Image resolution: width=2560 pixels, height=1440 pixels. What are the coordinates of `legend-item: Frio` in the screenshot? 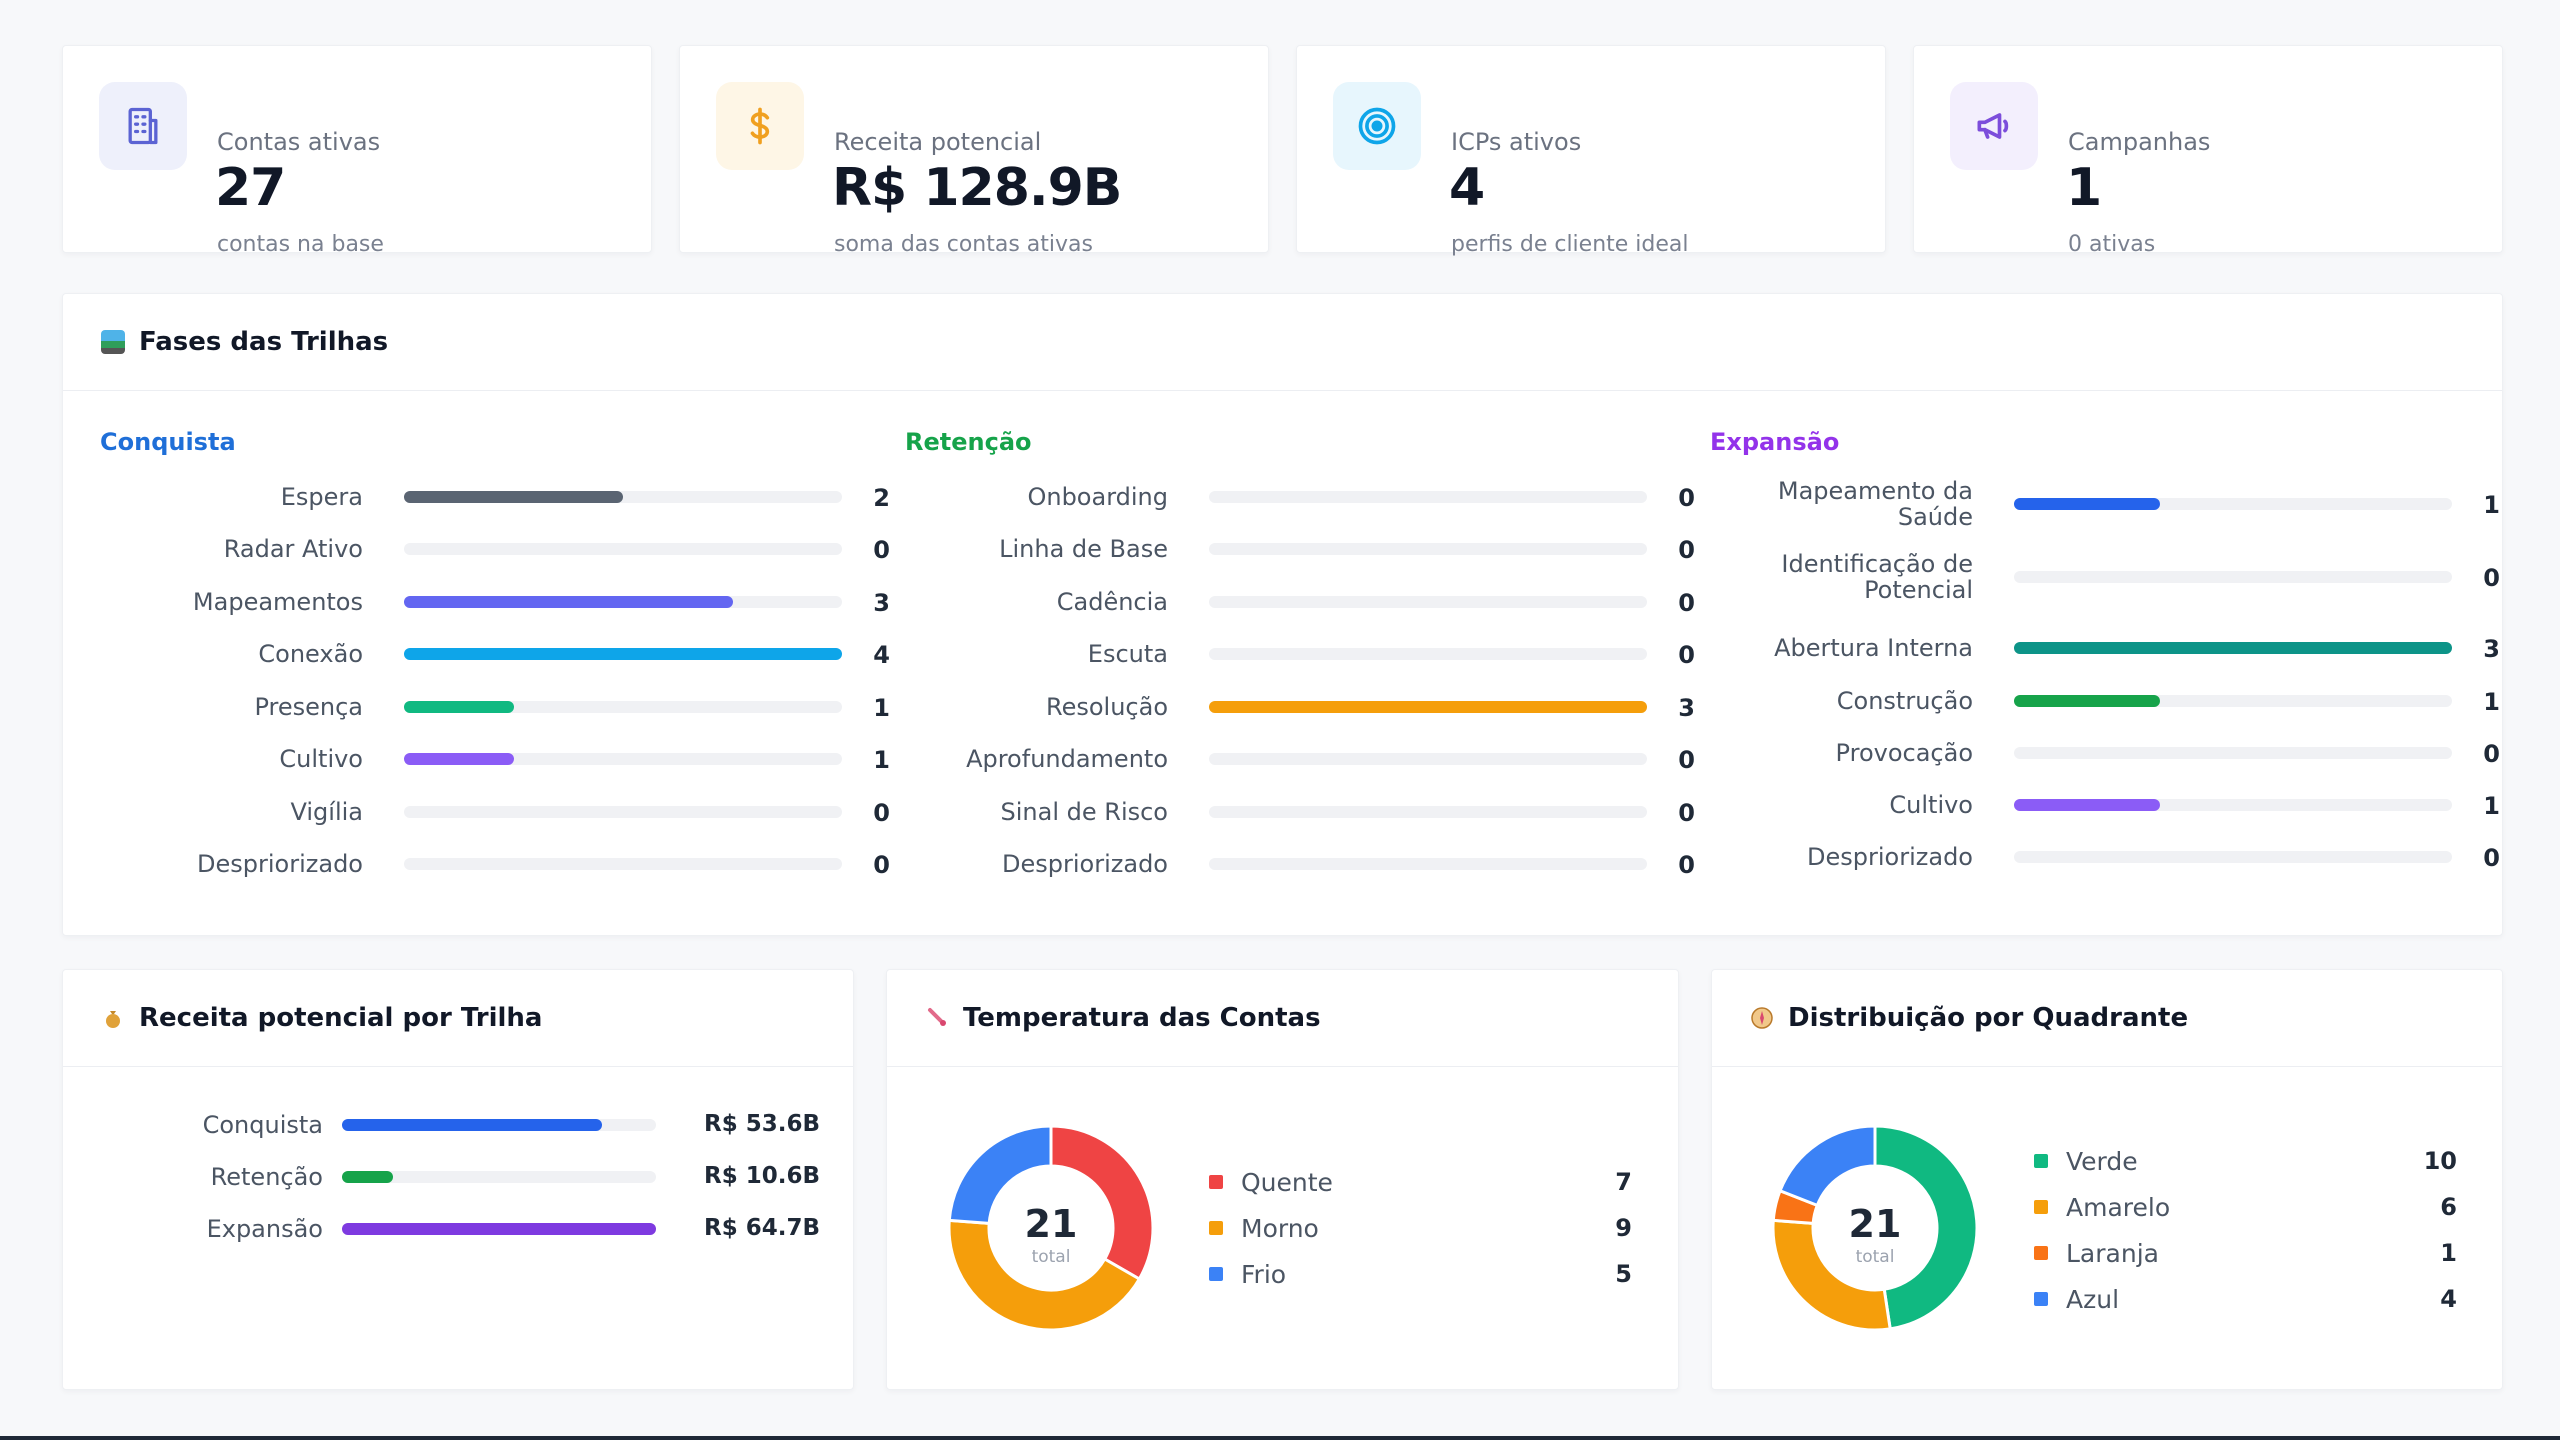 It's located at (1247, 1274).